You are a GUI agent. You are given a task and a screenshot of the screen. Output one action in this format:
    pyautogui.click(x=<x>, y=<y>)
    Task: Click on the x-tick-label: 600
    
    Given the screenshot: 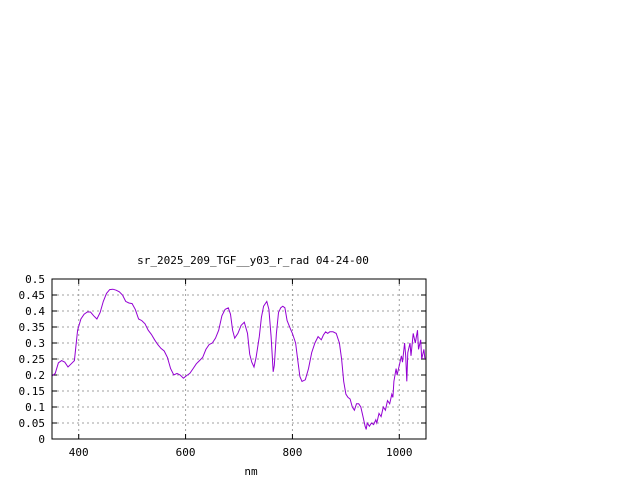 What is the action you would take?
    pyautogui.click(x=186, y=452)
    